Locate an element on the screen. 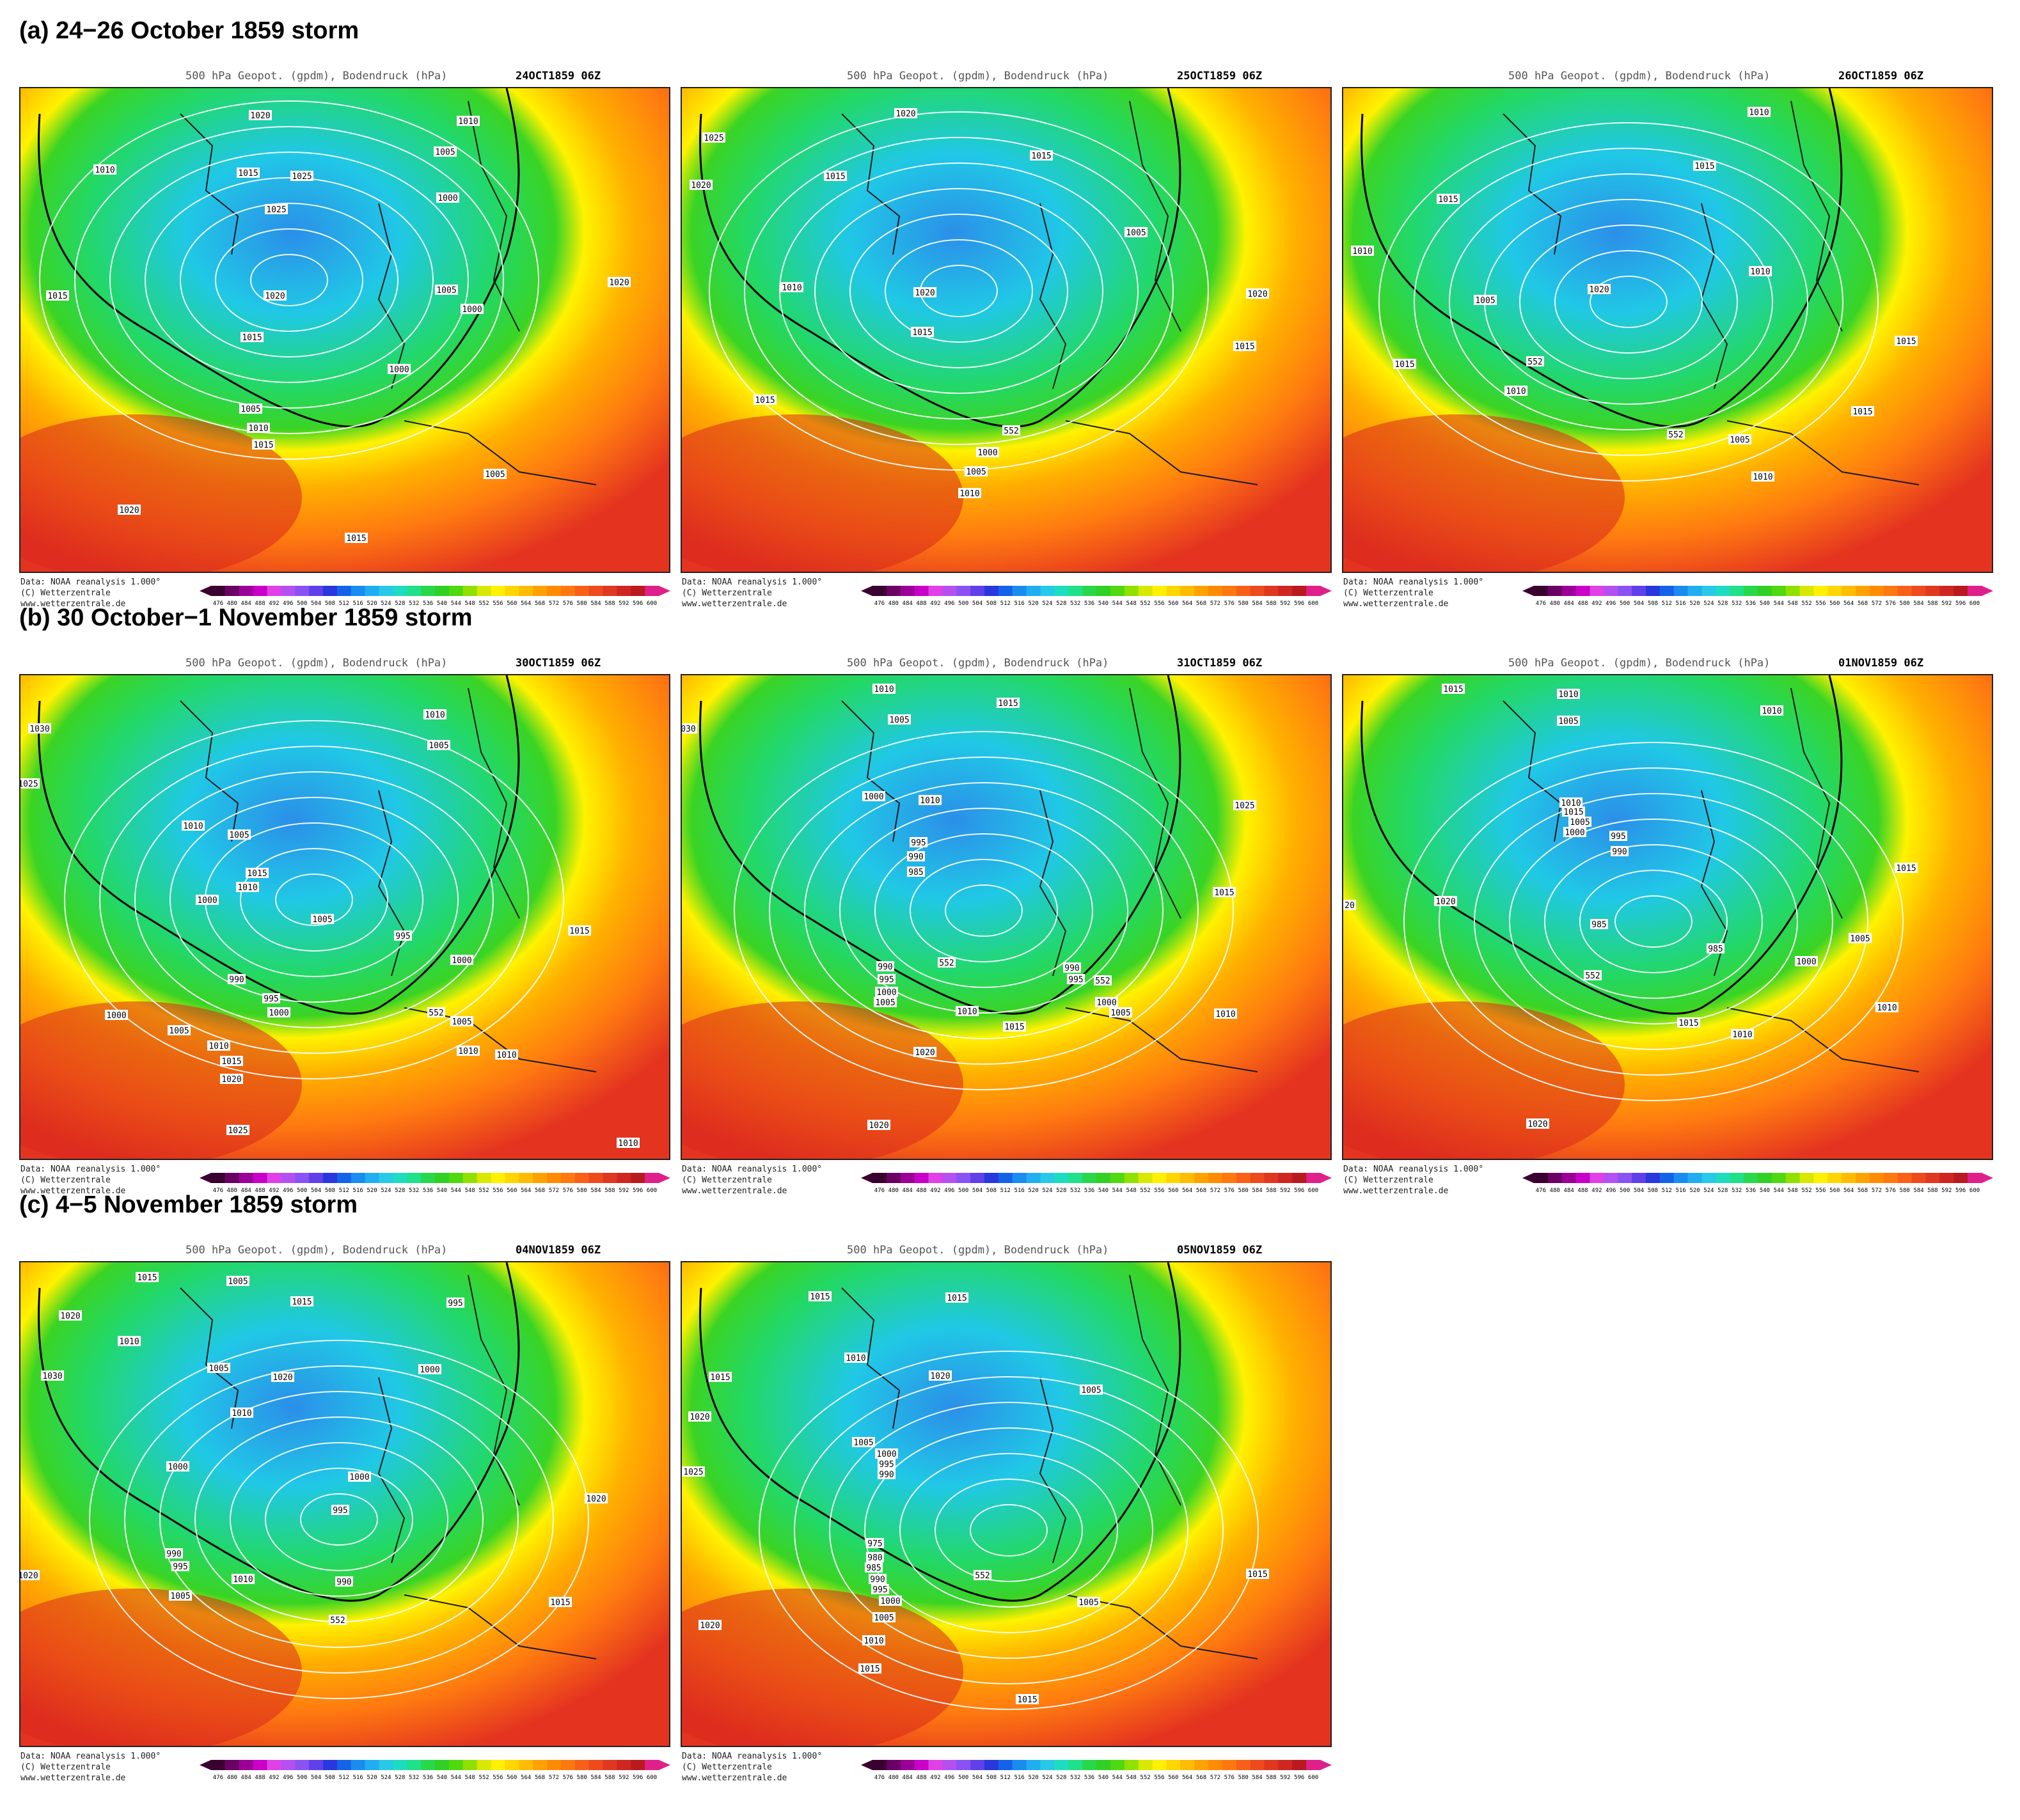  colorbar-tick-label: 488 is located at coordinates (260, 1191).